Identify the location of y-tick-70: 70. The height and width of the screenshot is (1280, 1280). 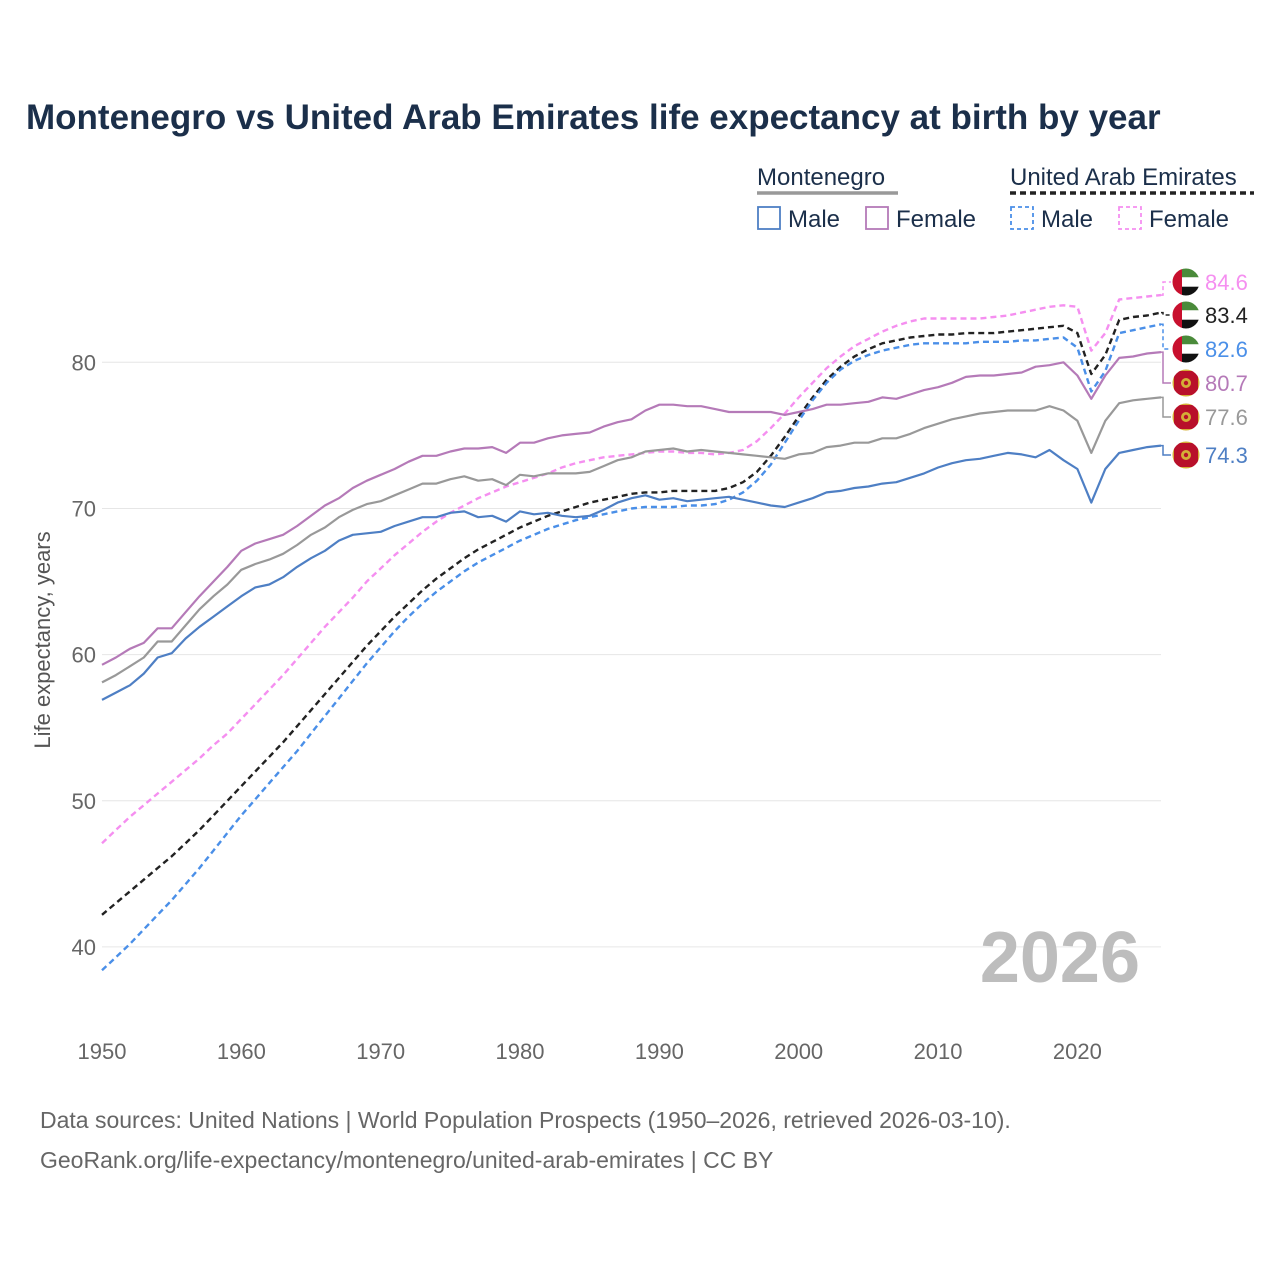
(84, 508).